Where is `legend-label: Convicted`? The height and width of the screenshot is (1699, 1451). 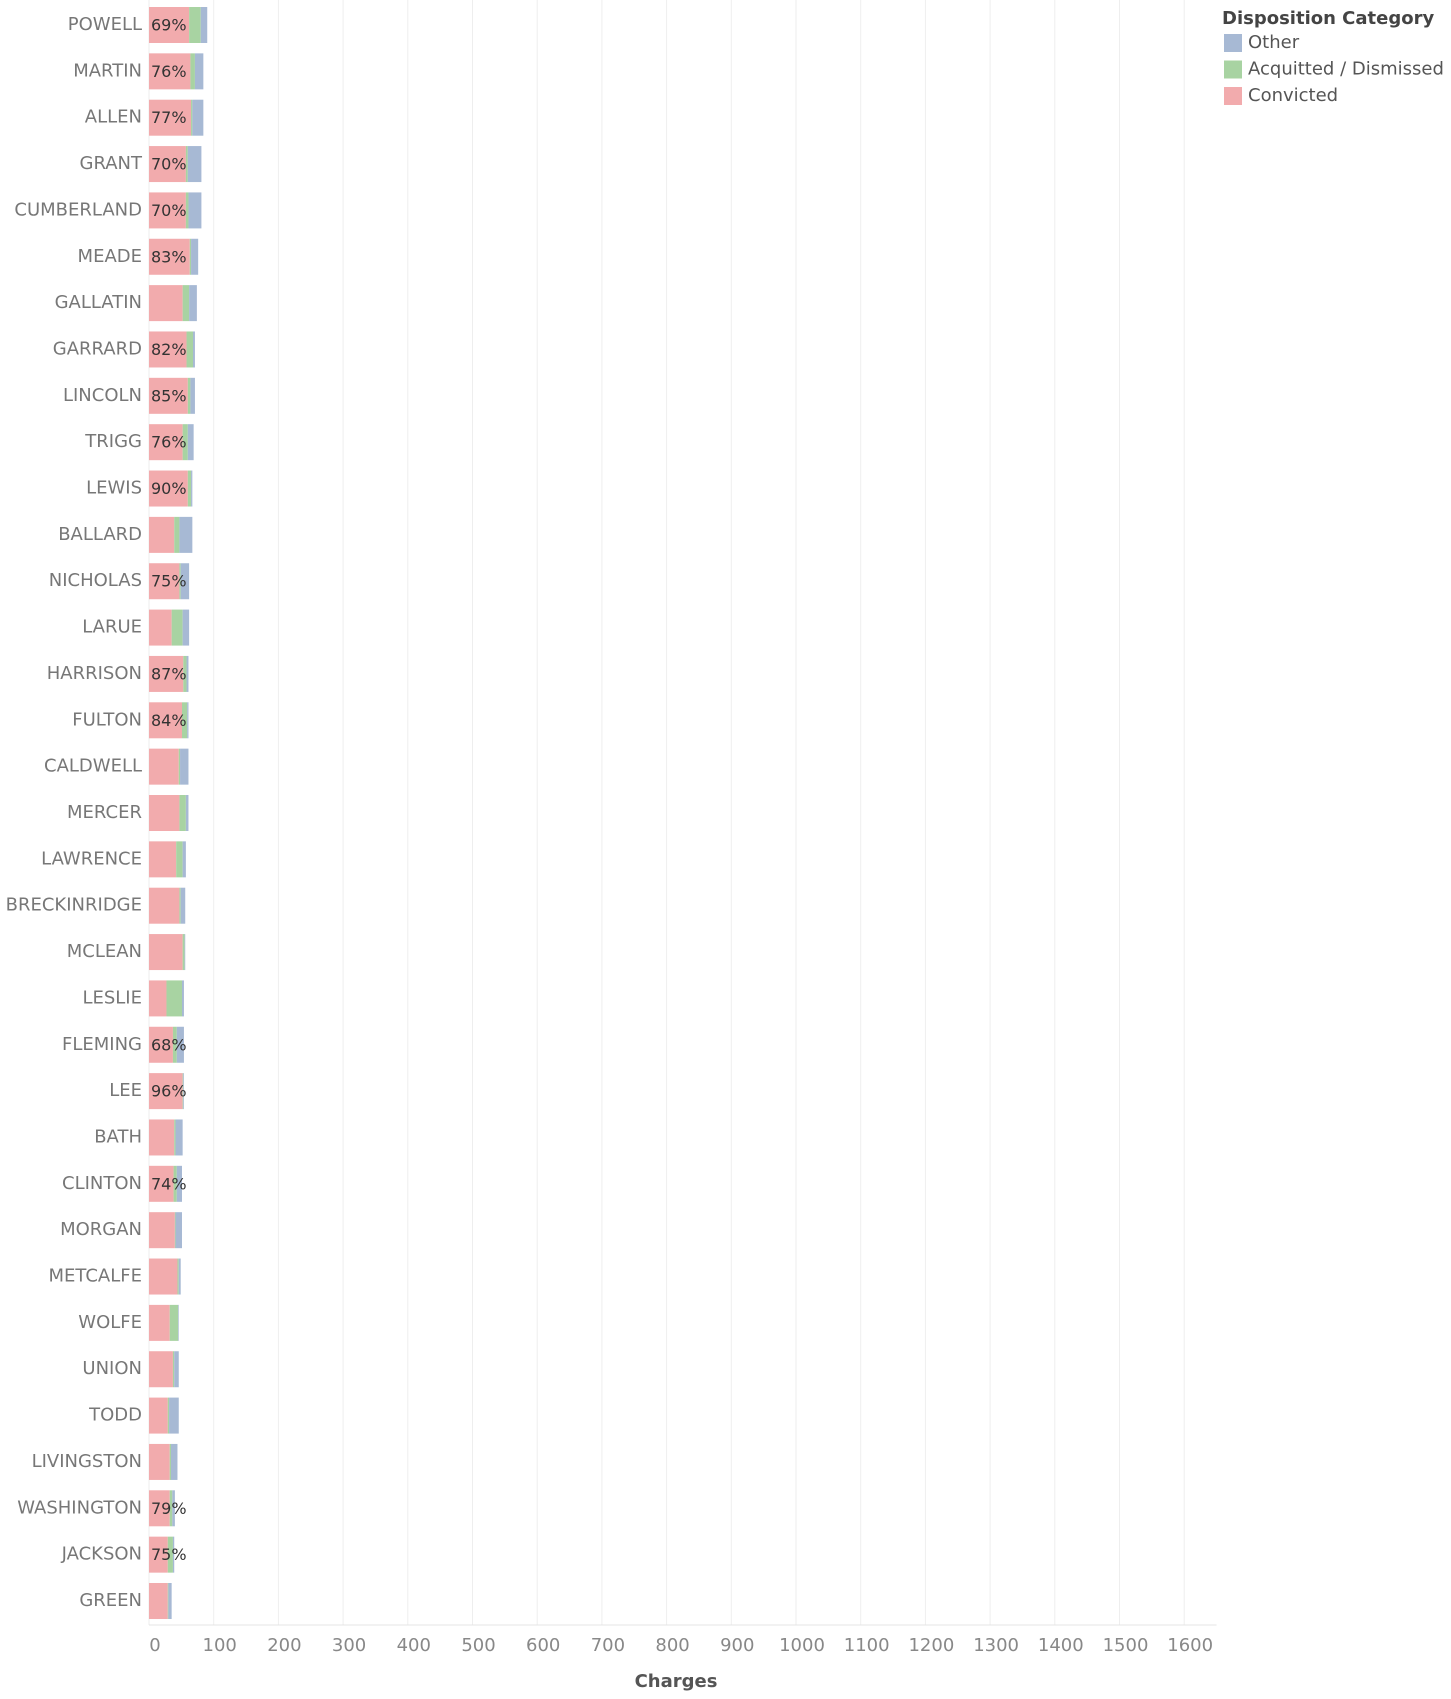 legend-label: Convicted is located at coordinates (1293, 95).